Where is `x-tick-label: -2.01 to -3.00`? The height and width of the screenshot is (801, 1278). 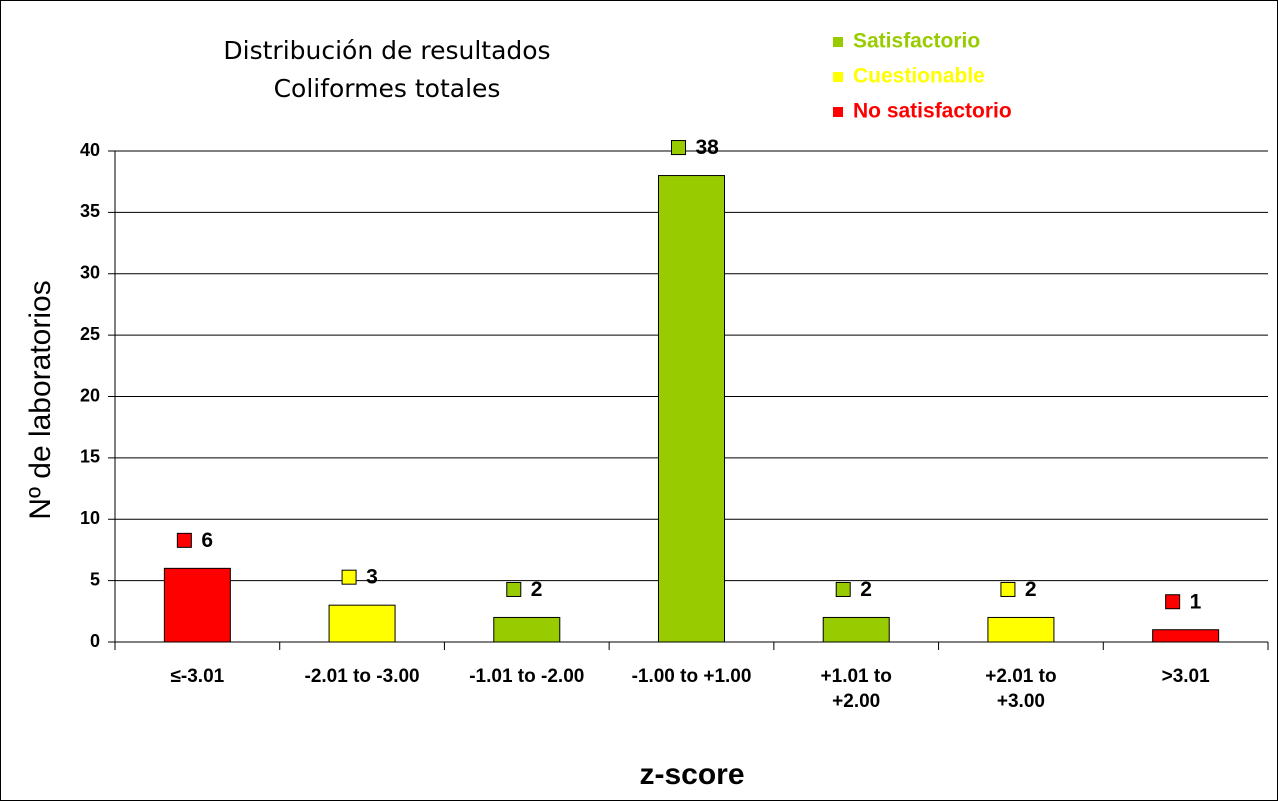
x-tick-label: -2.01 to -3.00 is located at coordinates (362, 676).